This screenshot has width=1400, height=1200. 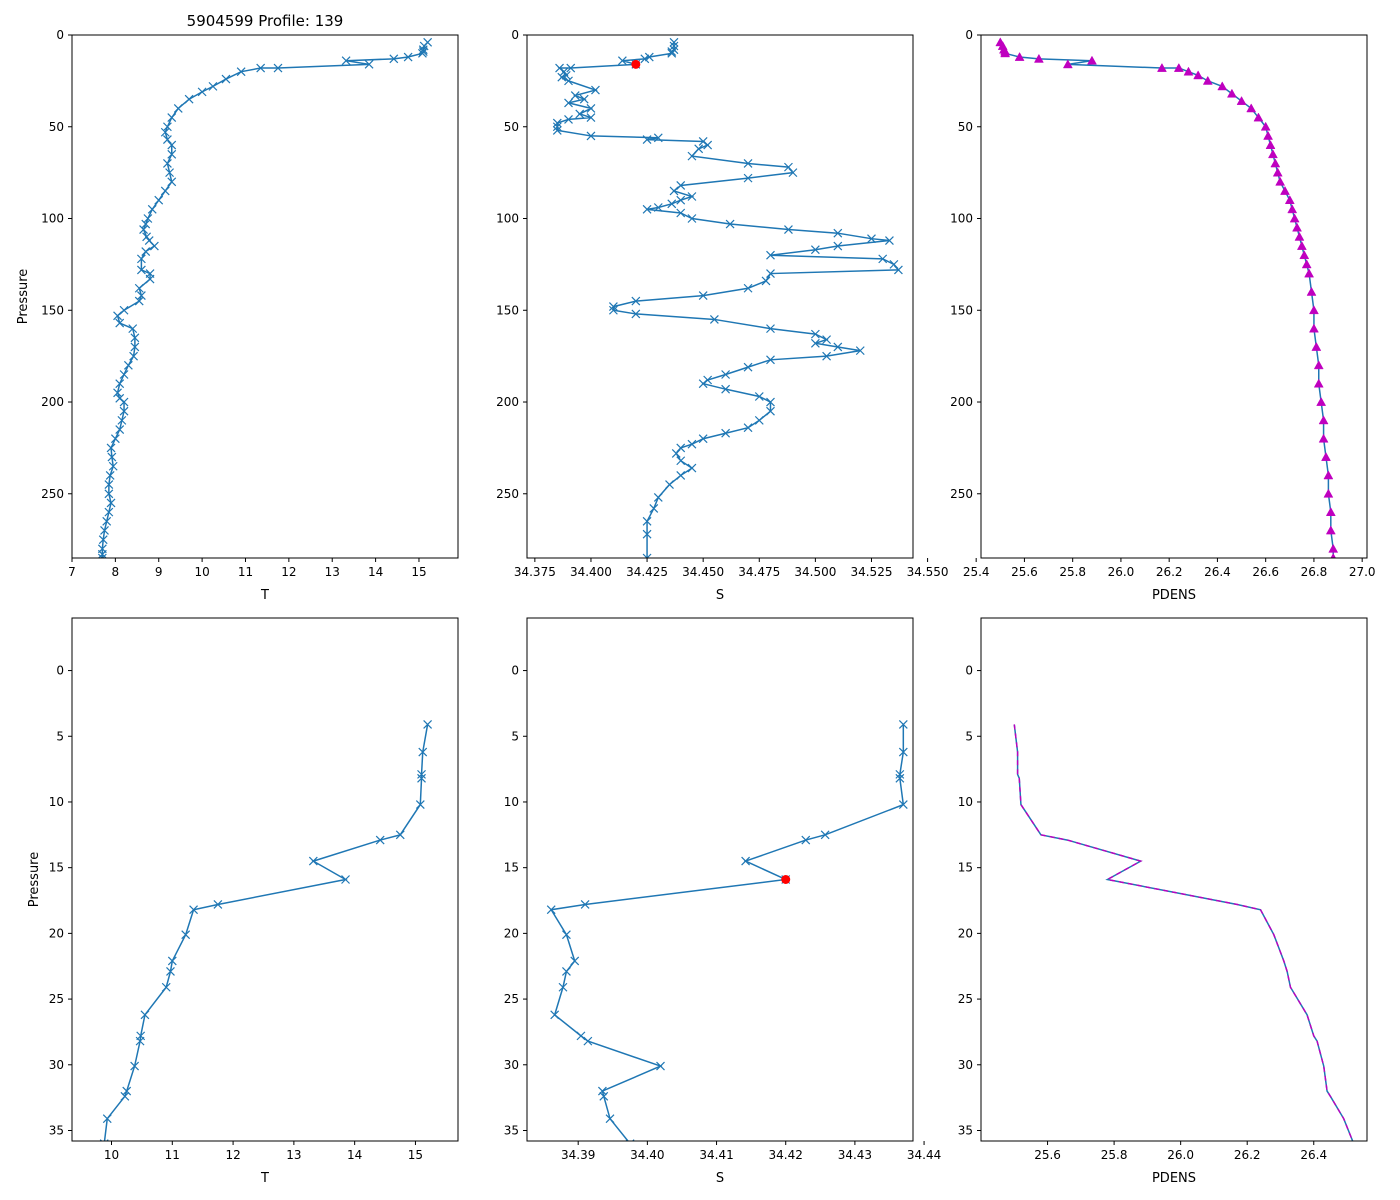 What do you see at coordinates (928, 572) in the screenshot?
I see `x-tick-label: 34.550` at bounding box center [928, 572].